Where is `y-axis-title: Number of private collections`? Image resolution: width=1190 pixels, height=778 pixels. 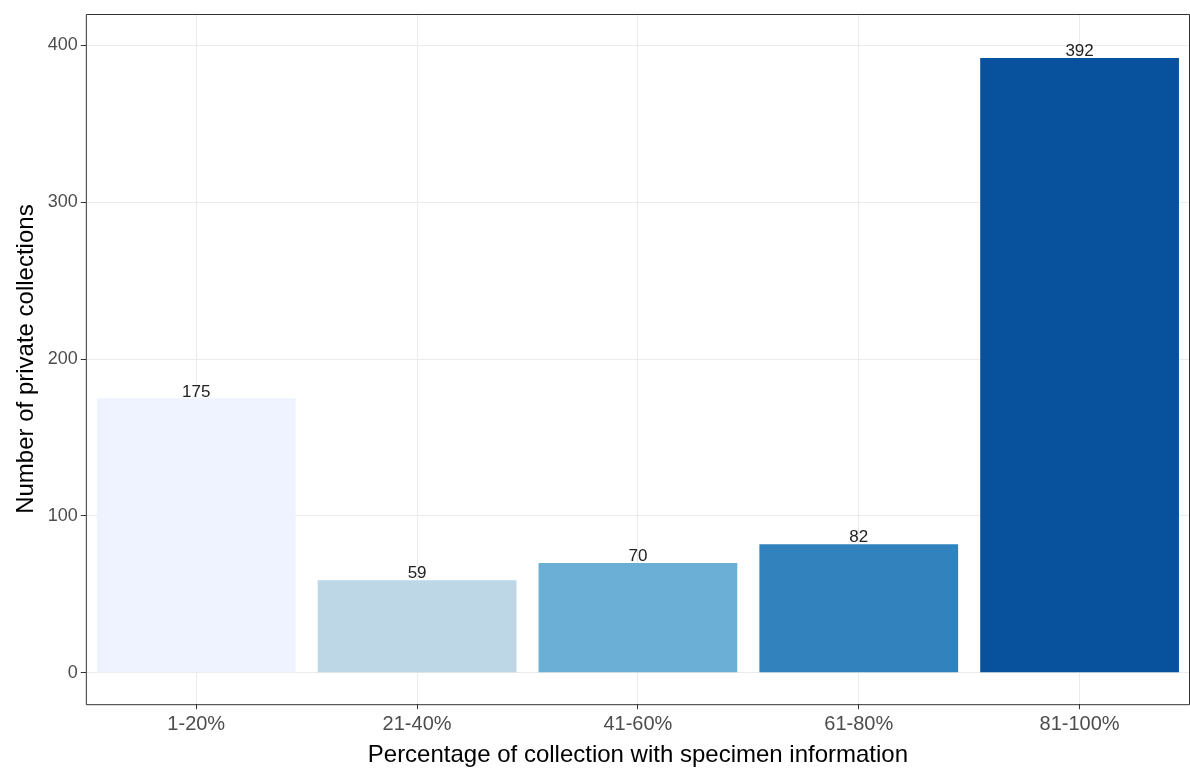 y-axis-title: Number of private collections is located at coordinates (25, 359).